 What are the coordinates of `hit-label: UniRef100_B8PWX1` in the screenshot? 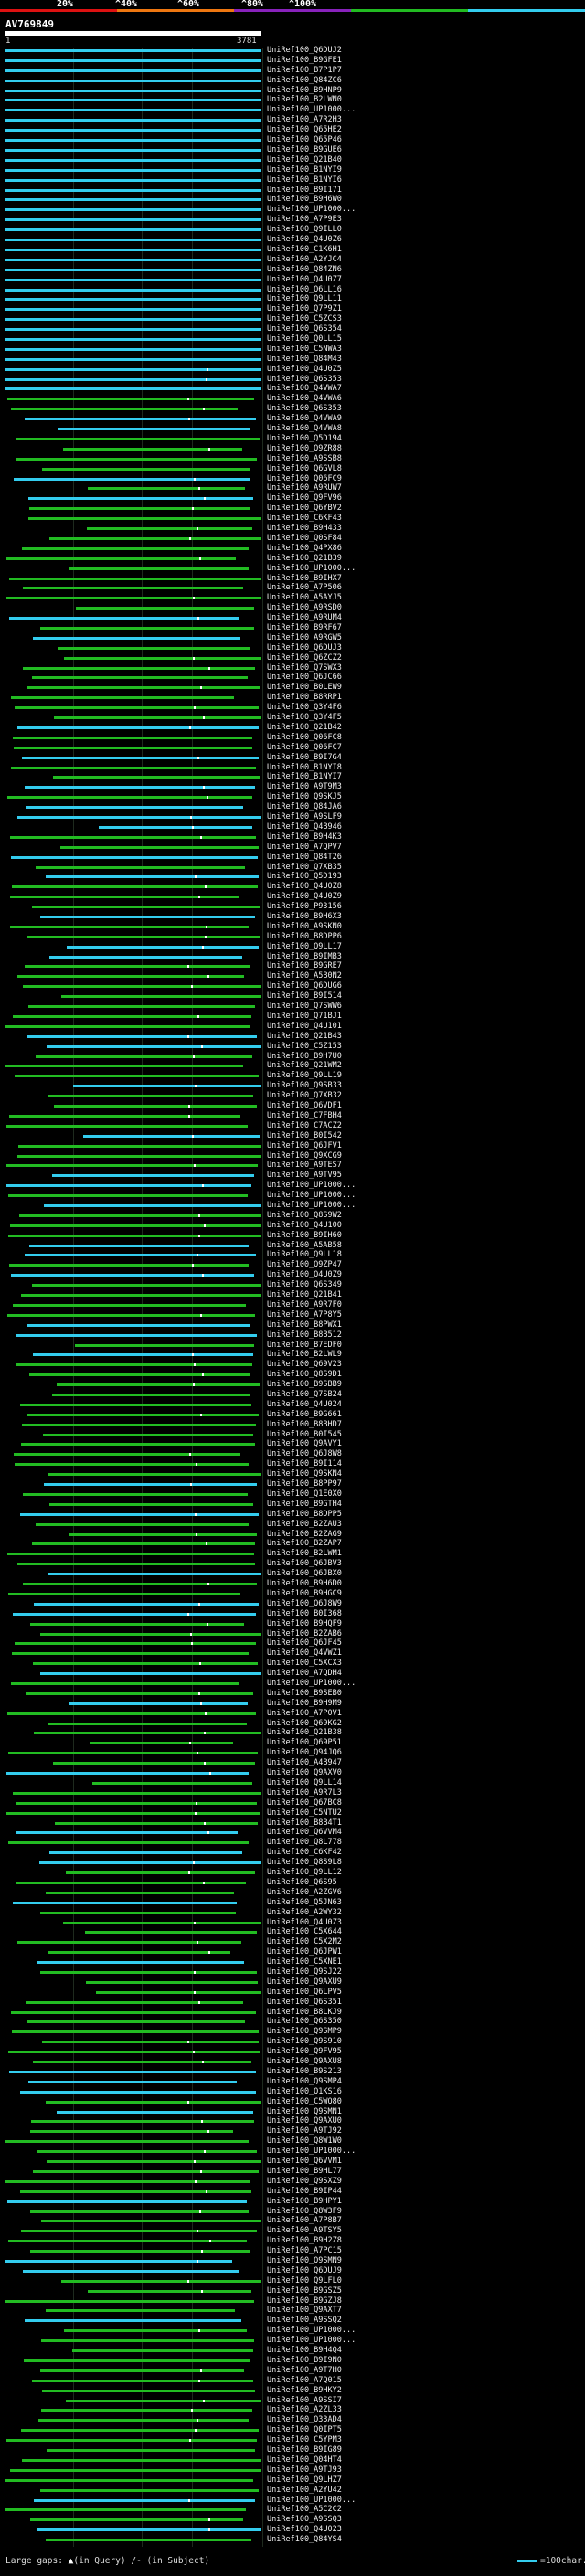 It's located at (304, 1325).